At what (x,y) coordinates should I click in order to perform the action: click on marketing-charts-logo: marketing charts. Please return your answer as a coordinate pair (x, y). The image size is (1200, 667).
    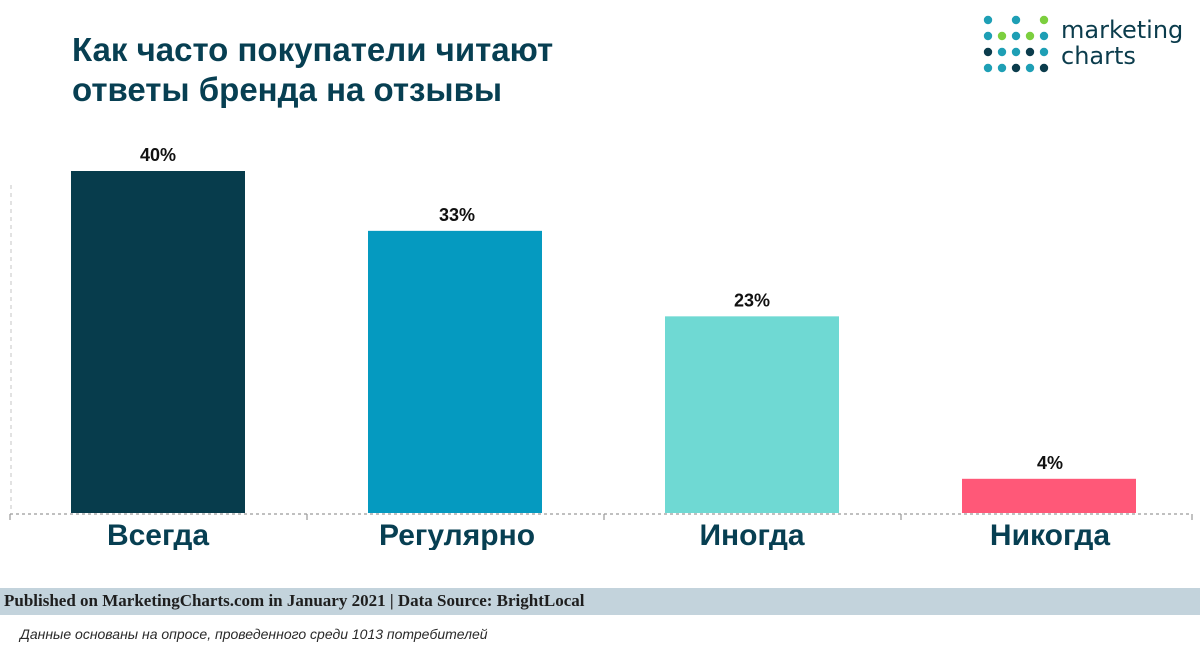
    Looking at the image, I should click on (1089, 45).